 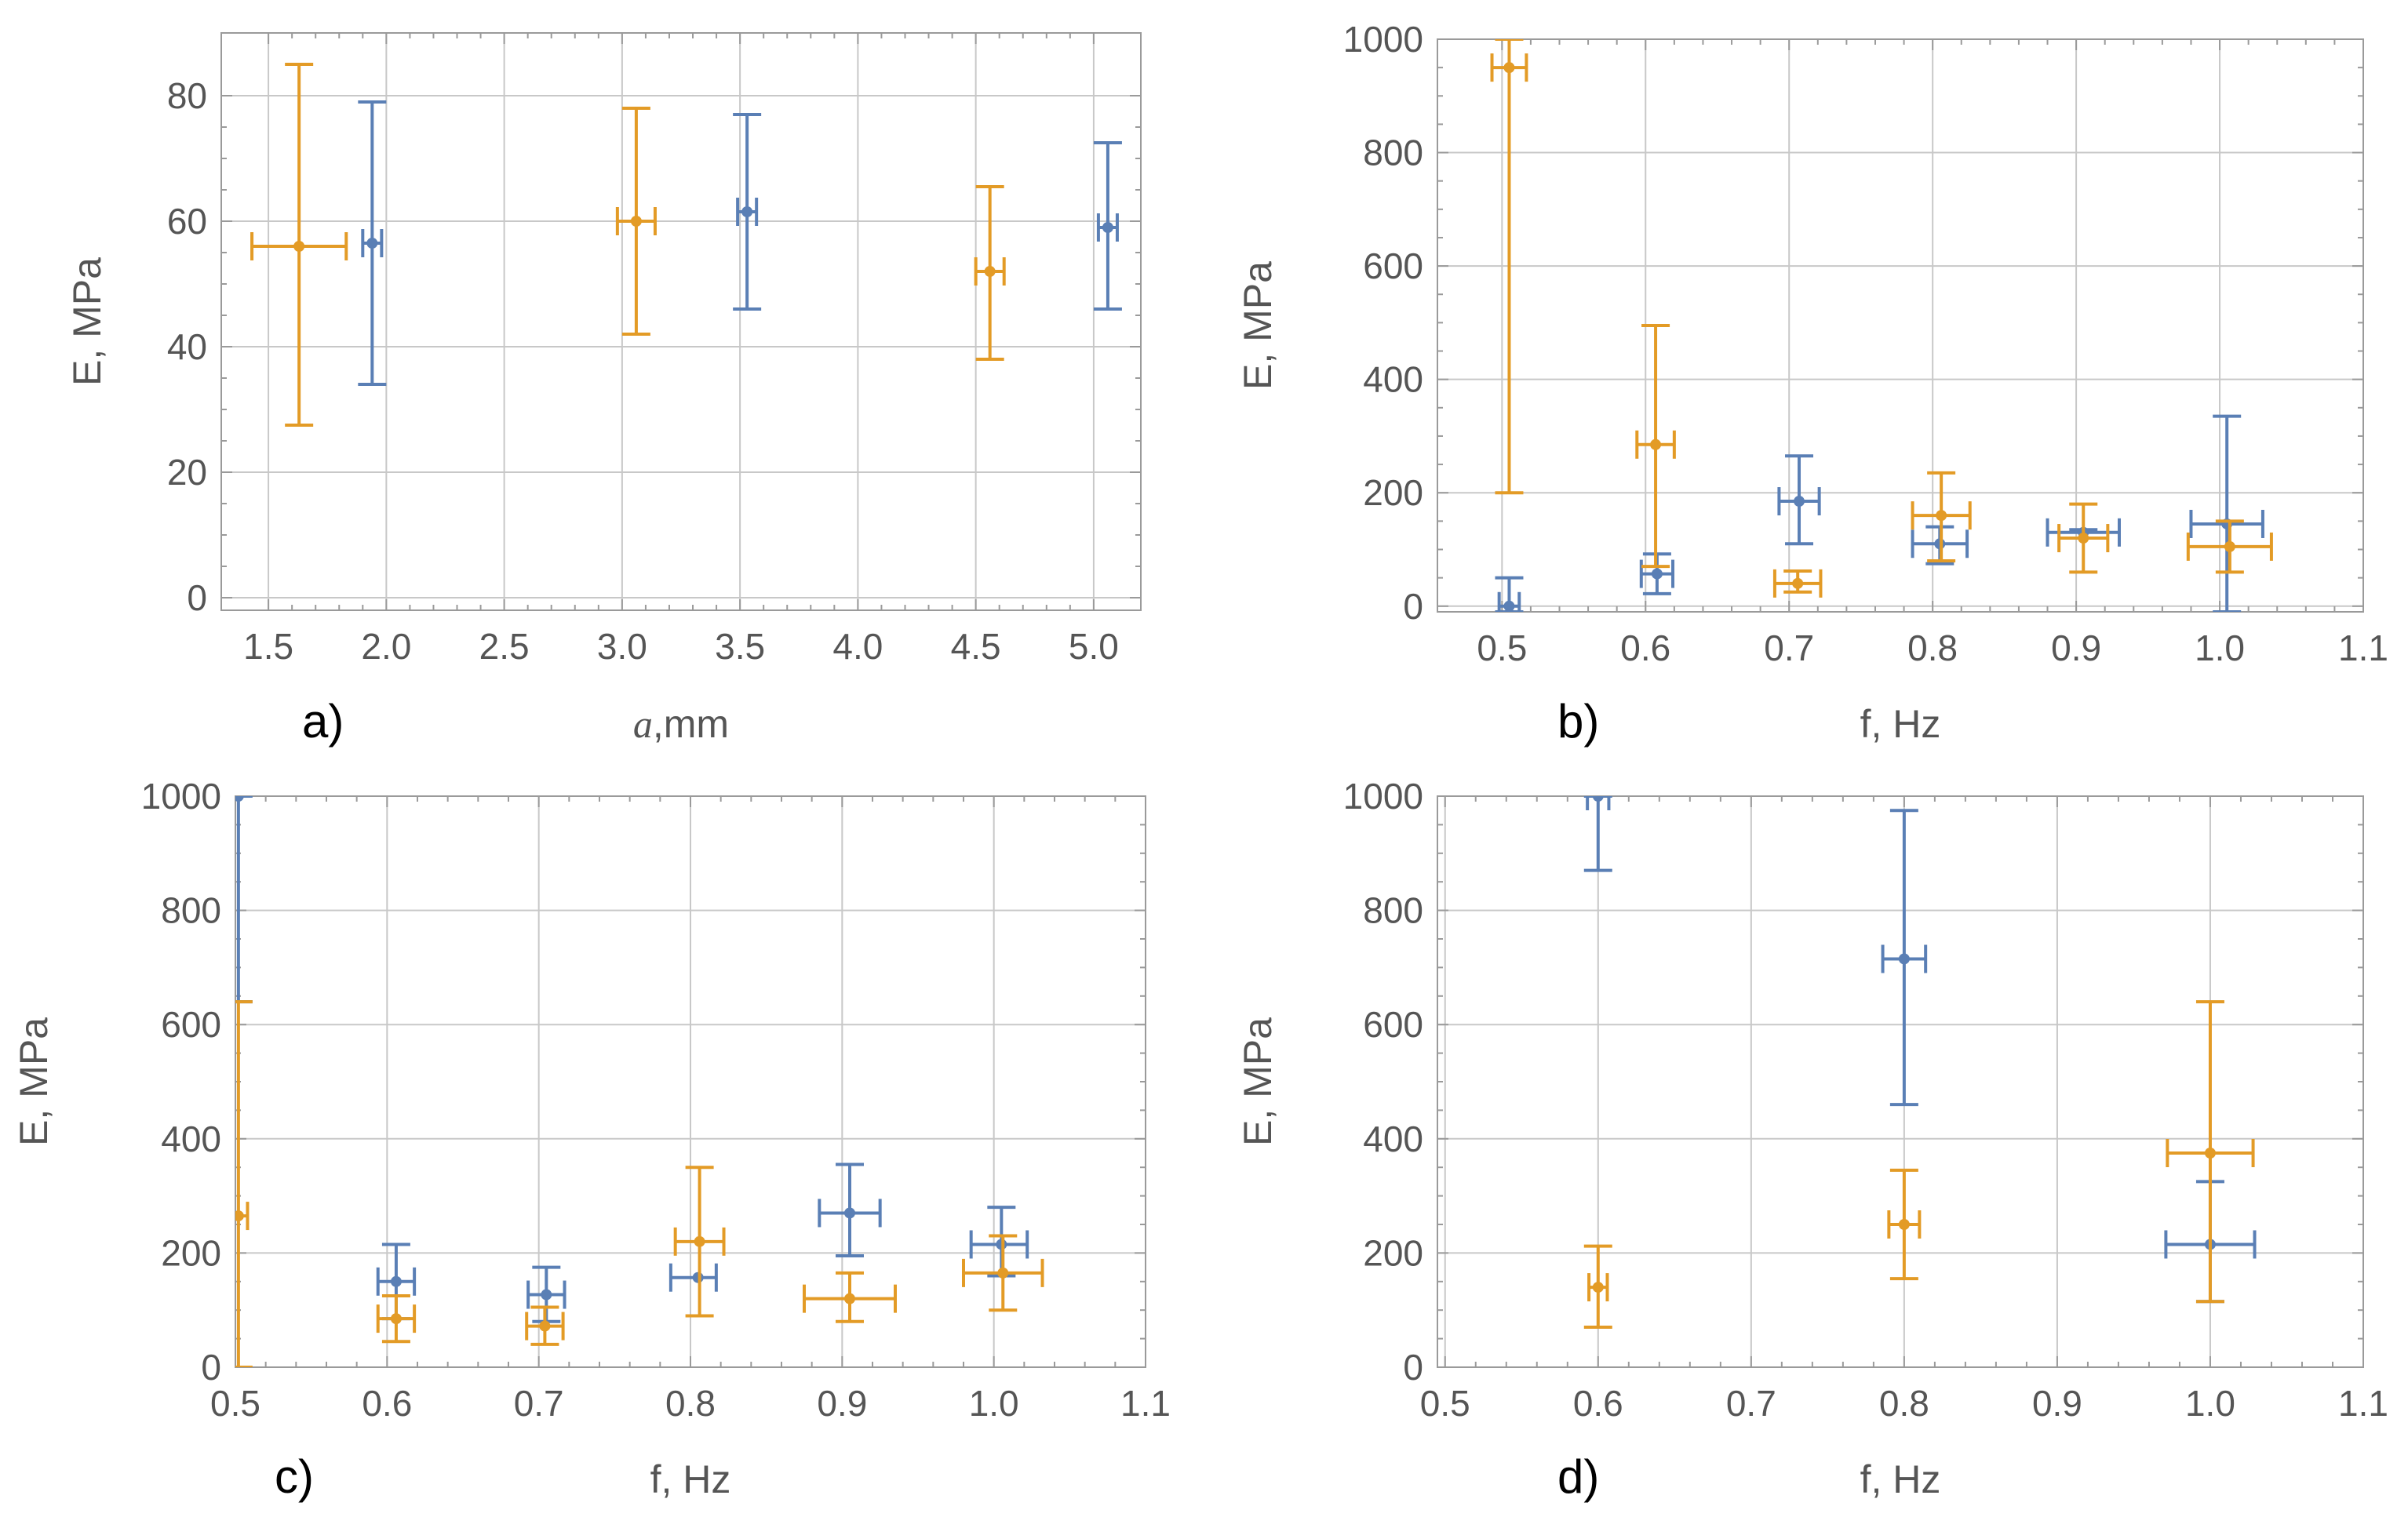 I want to click on x-tick-label: 4.0, so click(x=858, y=646).